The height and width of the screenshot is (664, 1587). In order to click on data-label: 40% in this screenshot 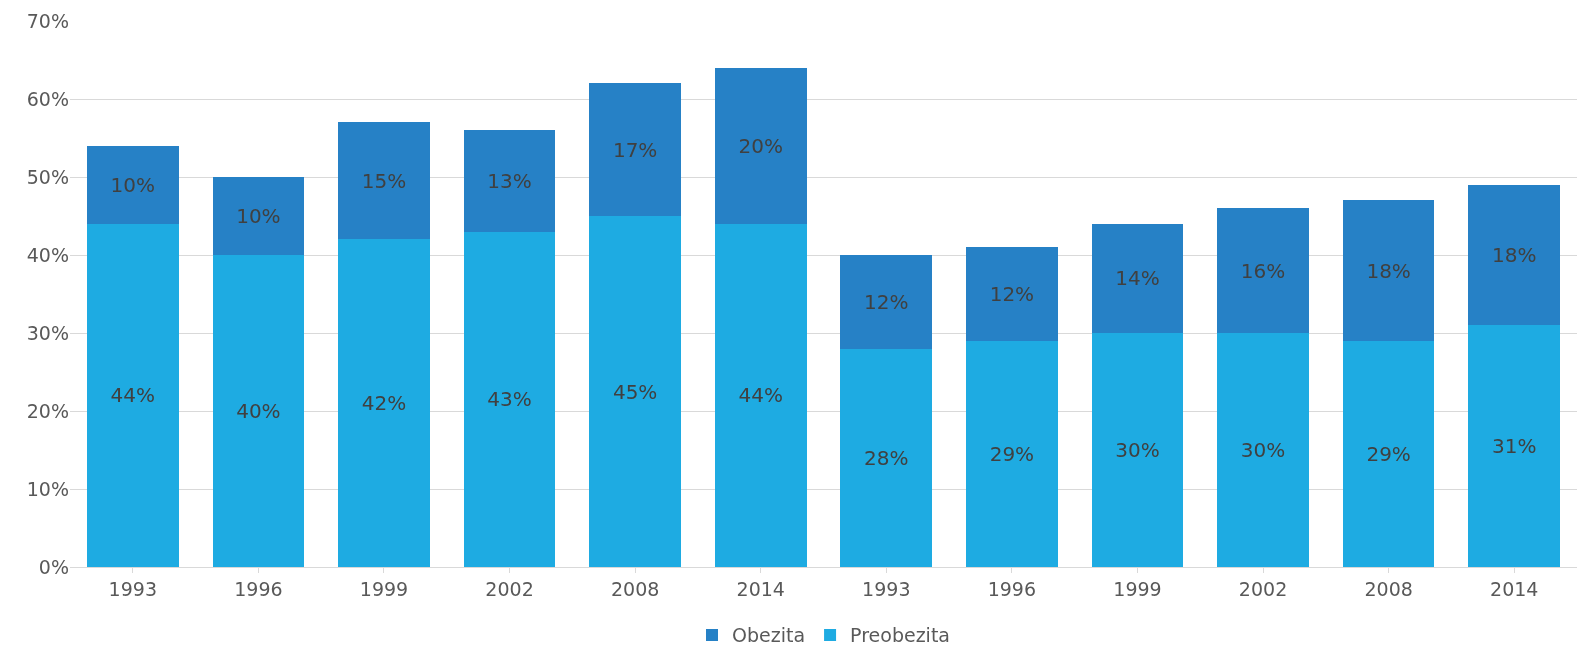, I will do `click(258, 411)`.